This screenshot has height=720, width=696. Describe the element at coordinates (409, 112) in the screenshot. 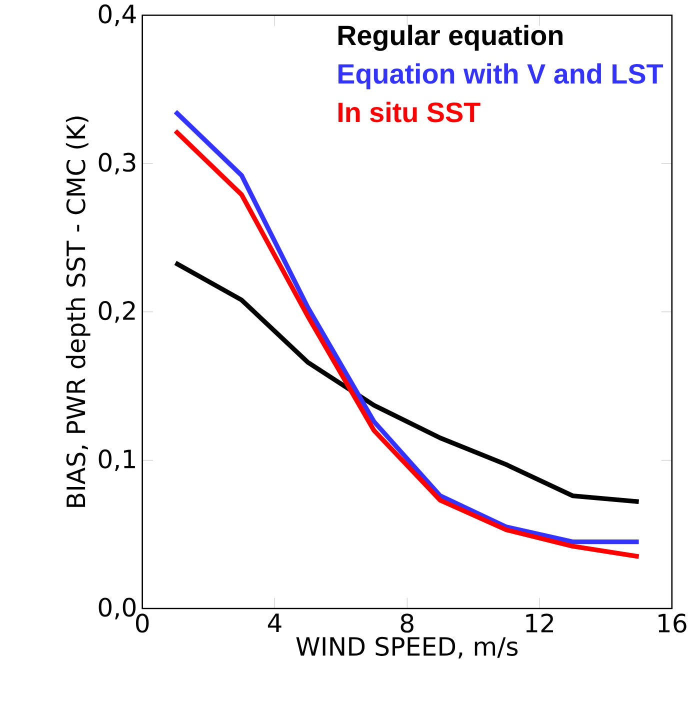

I see `text: In situ SST` at that location.